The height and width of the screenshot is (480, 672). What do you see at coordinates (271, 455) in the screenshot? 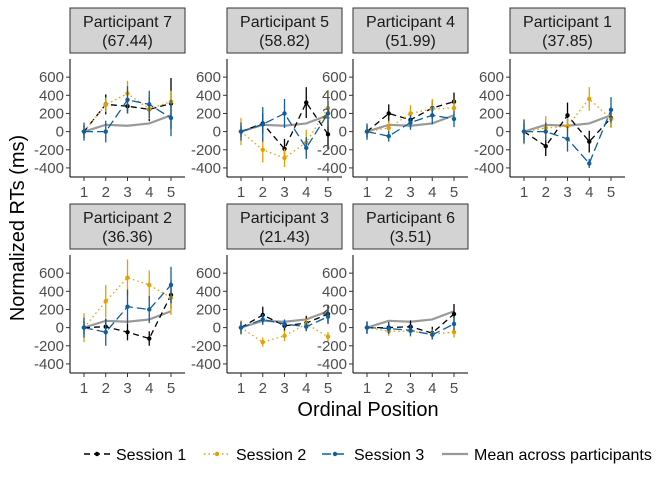
I see `legend-label: Session 2` at bounding box center [271, 455].